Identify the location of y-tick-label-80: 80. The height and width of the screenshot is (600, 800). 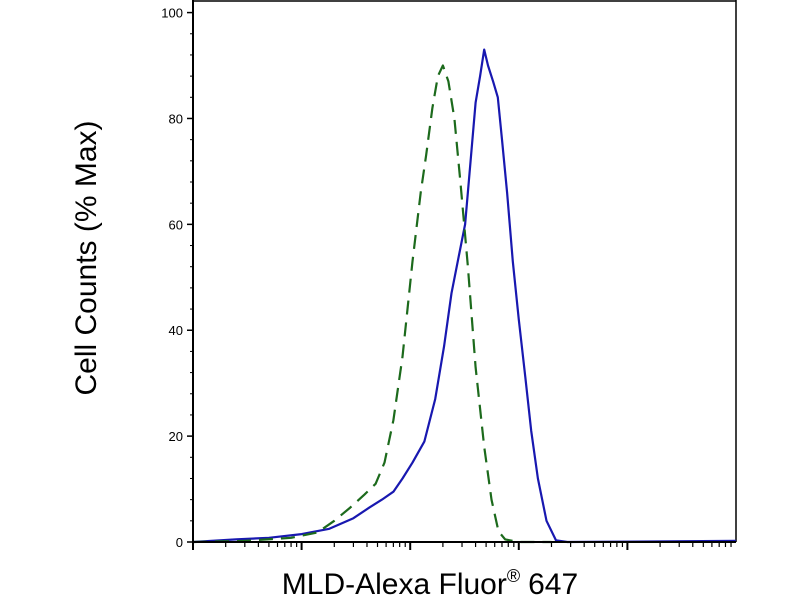
(176, 118).